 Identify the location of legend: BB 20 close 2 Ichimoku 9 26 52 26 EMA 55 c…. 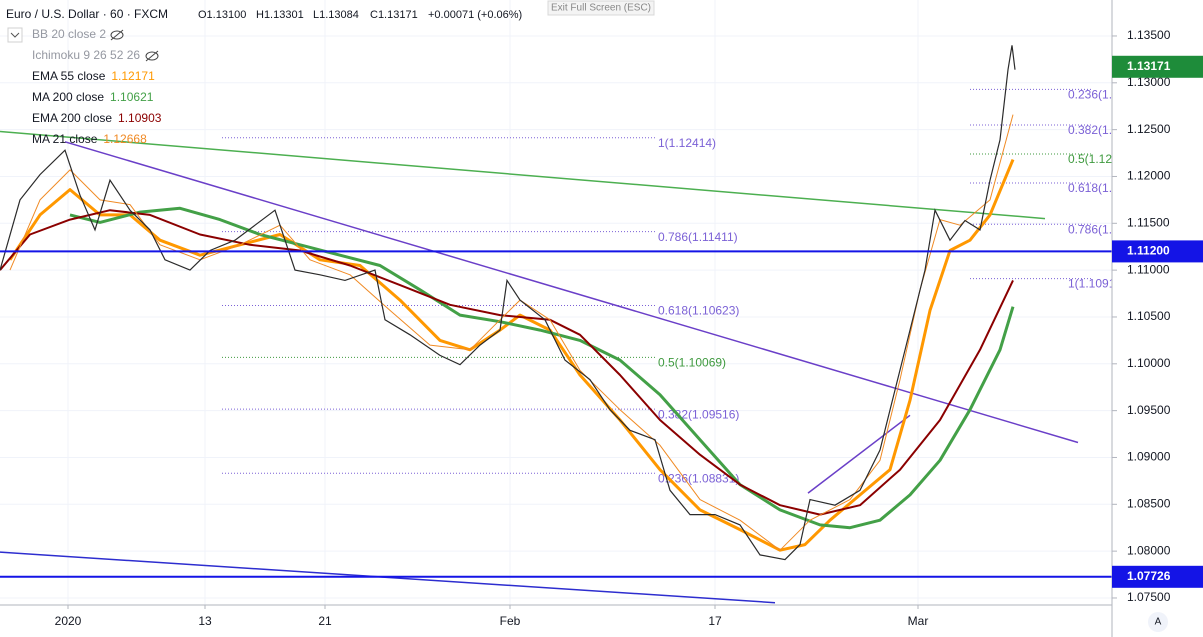
(97, 86).